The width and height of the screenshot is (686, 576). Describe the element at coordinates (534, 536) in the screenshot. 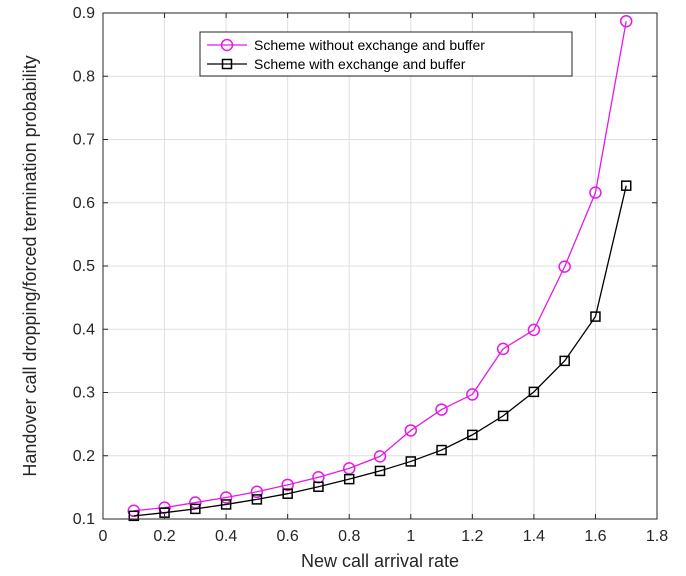

I see `x-tick-label: 1.4` at that location.